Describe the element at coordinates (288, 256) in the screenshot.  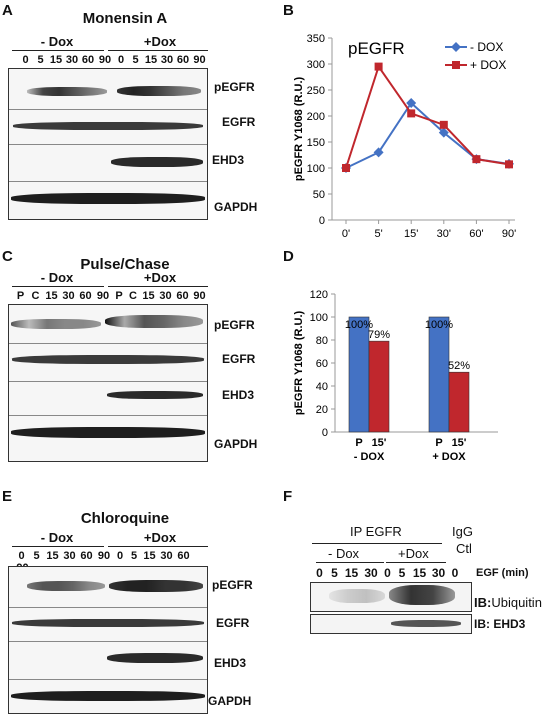
I see `panel-letter-d: D` at that location.